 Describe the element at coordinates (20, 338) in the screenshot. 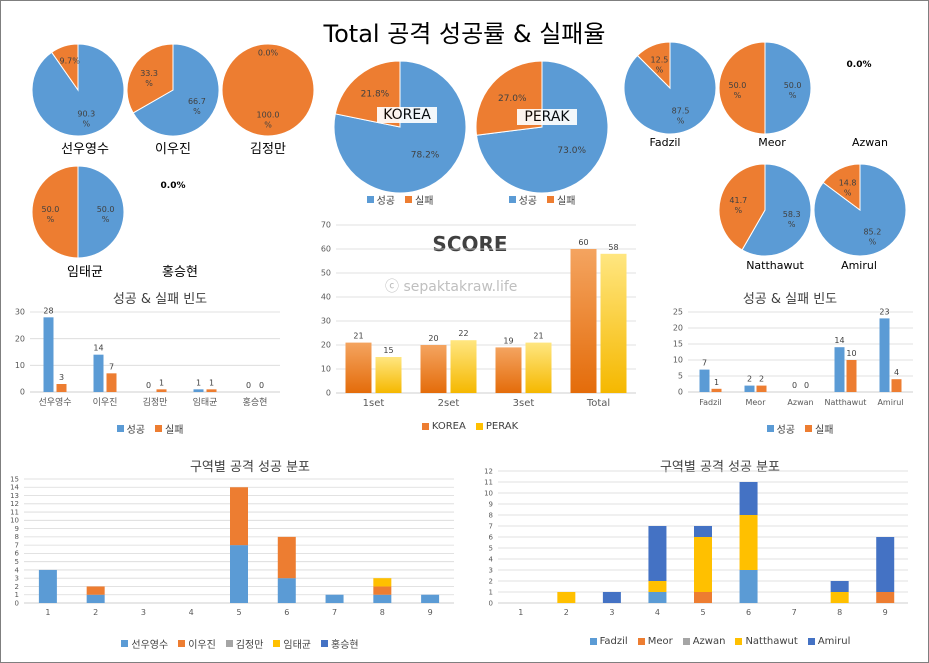

I see `freq-left-ytick: 20` at that location.